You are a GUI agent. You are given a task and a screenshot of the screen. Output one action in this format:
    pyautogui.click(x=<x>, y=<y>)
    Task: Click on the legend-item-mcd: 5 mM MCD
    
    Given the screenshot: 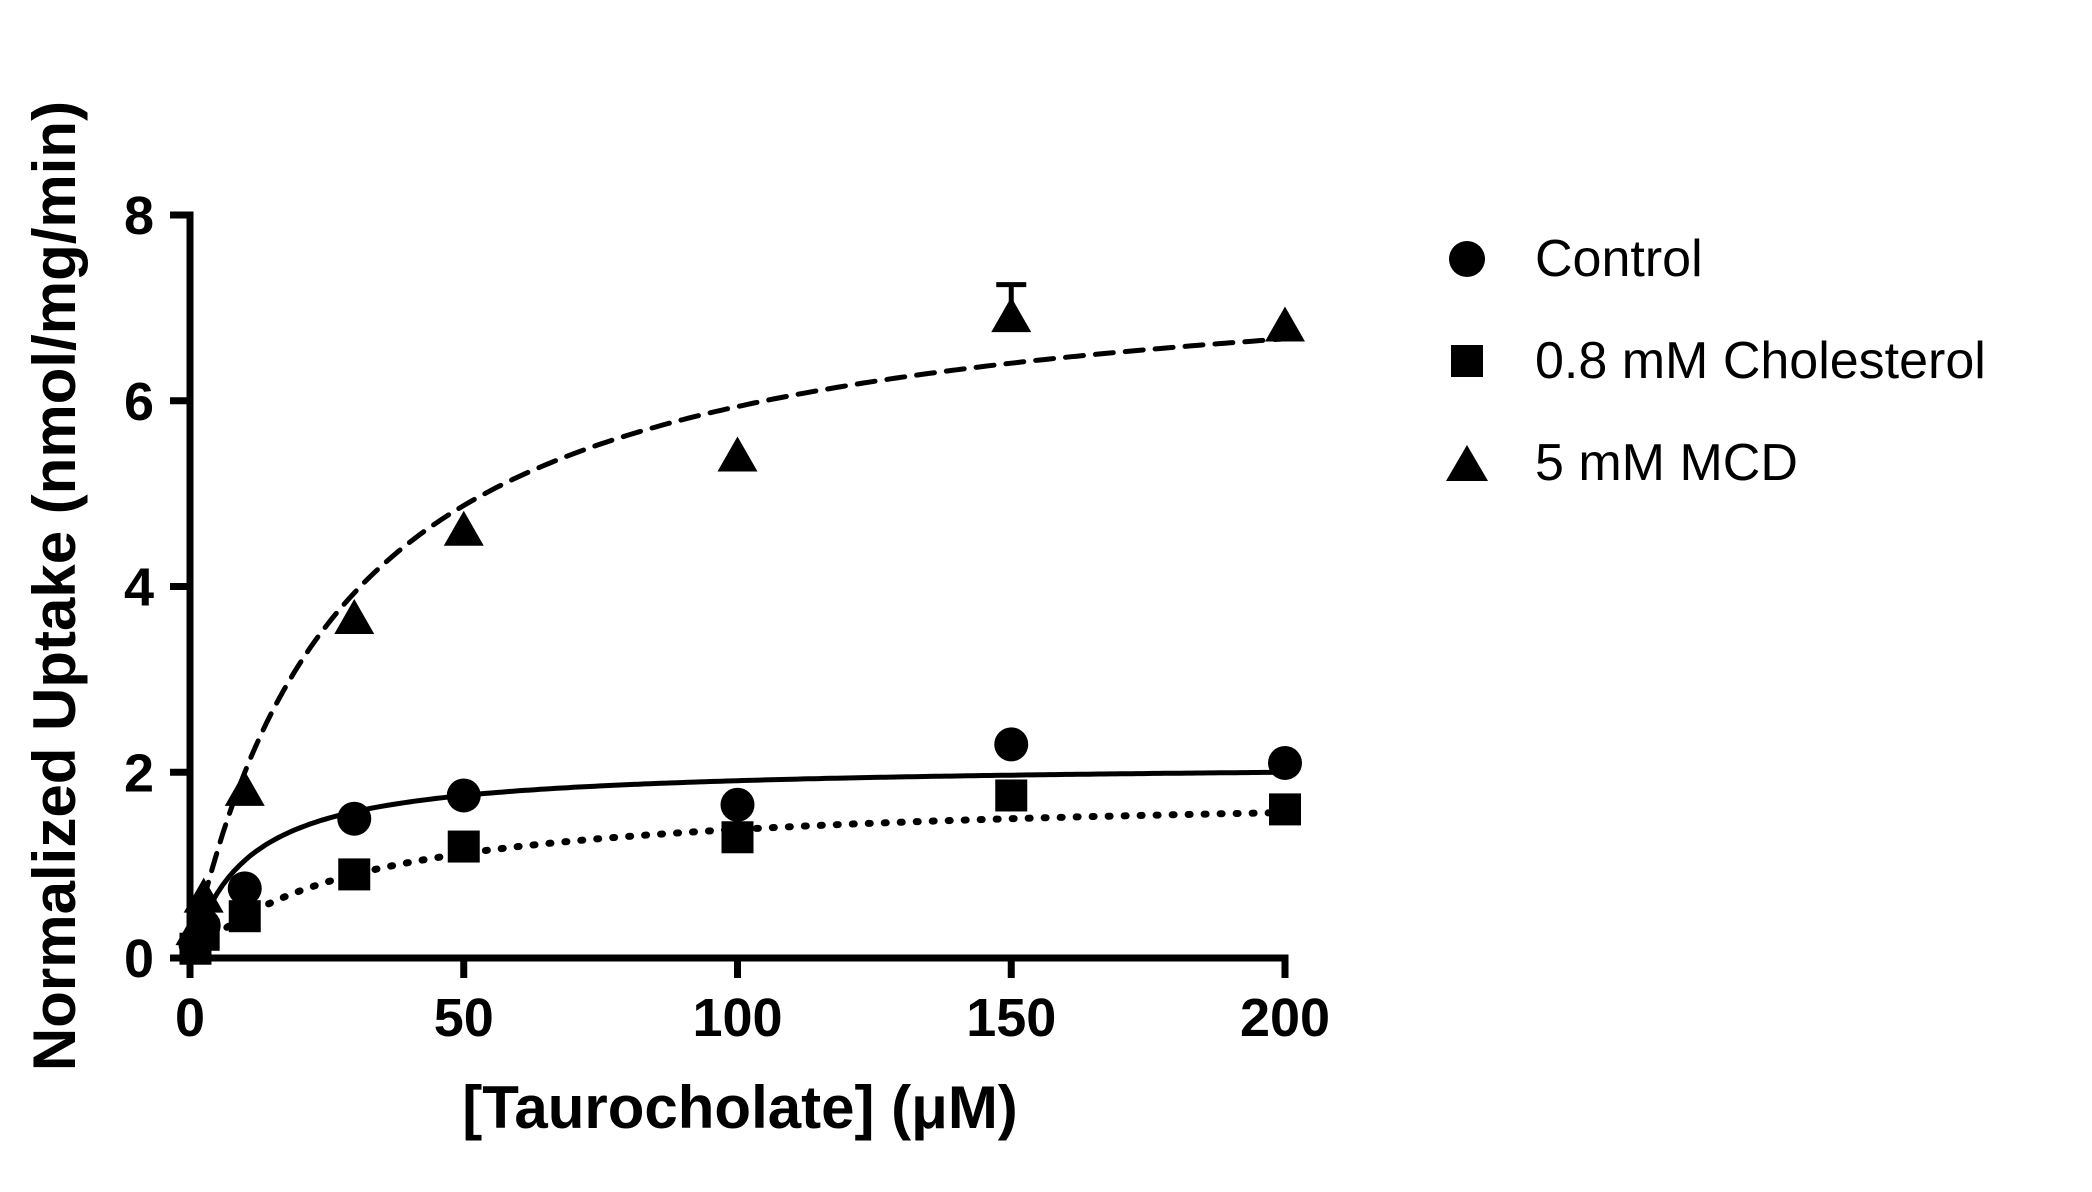 What is the action you would take?
    pyautogui.click(x=1715, y=463)
    